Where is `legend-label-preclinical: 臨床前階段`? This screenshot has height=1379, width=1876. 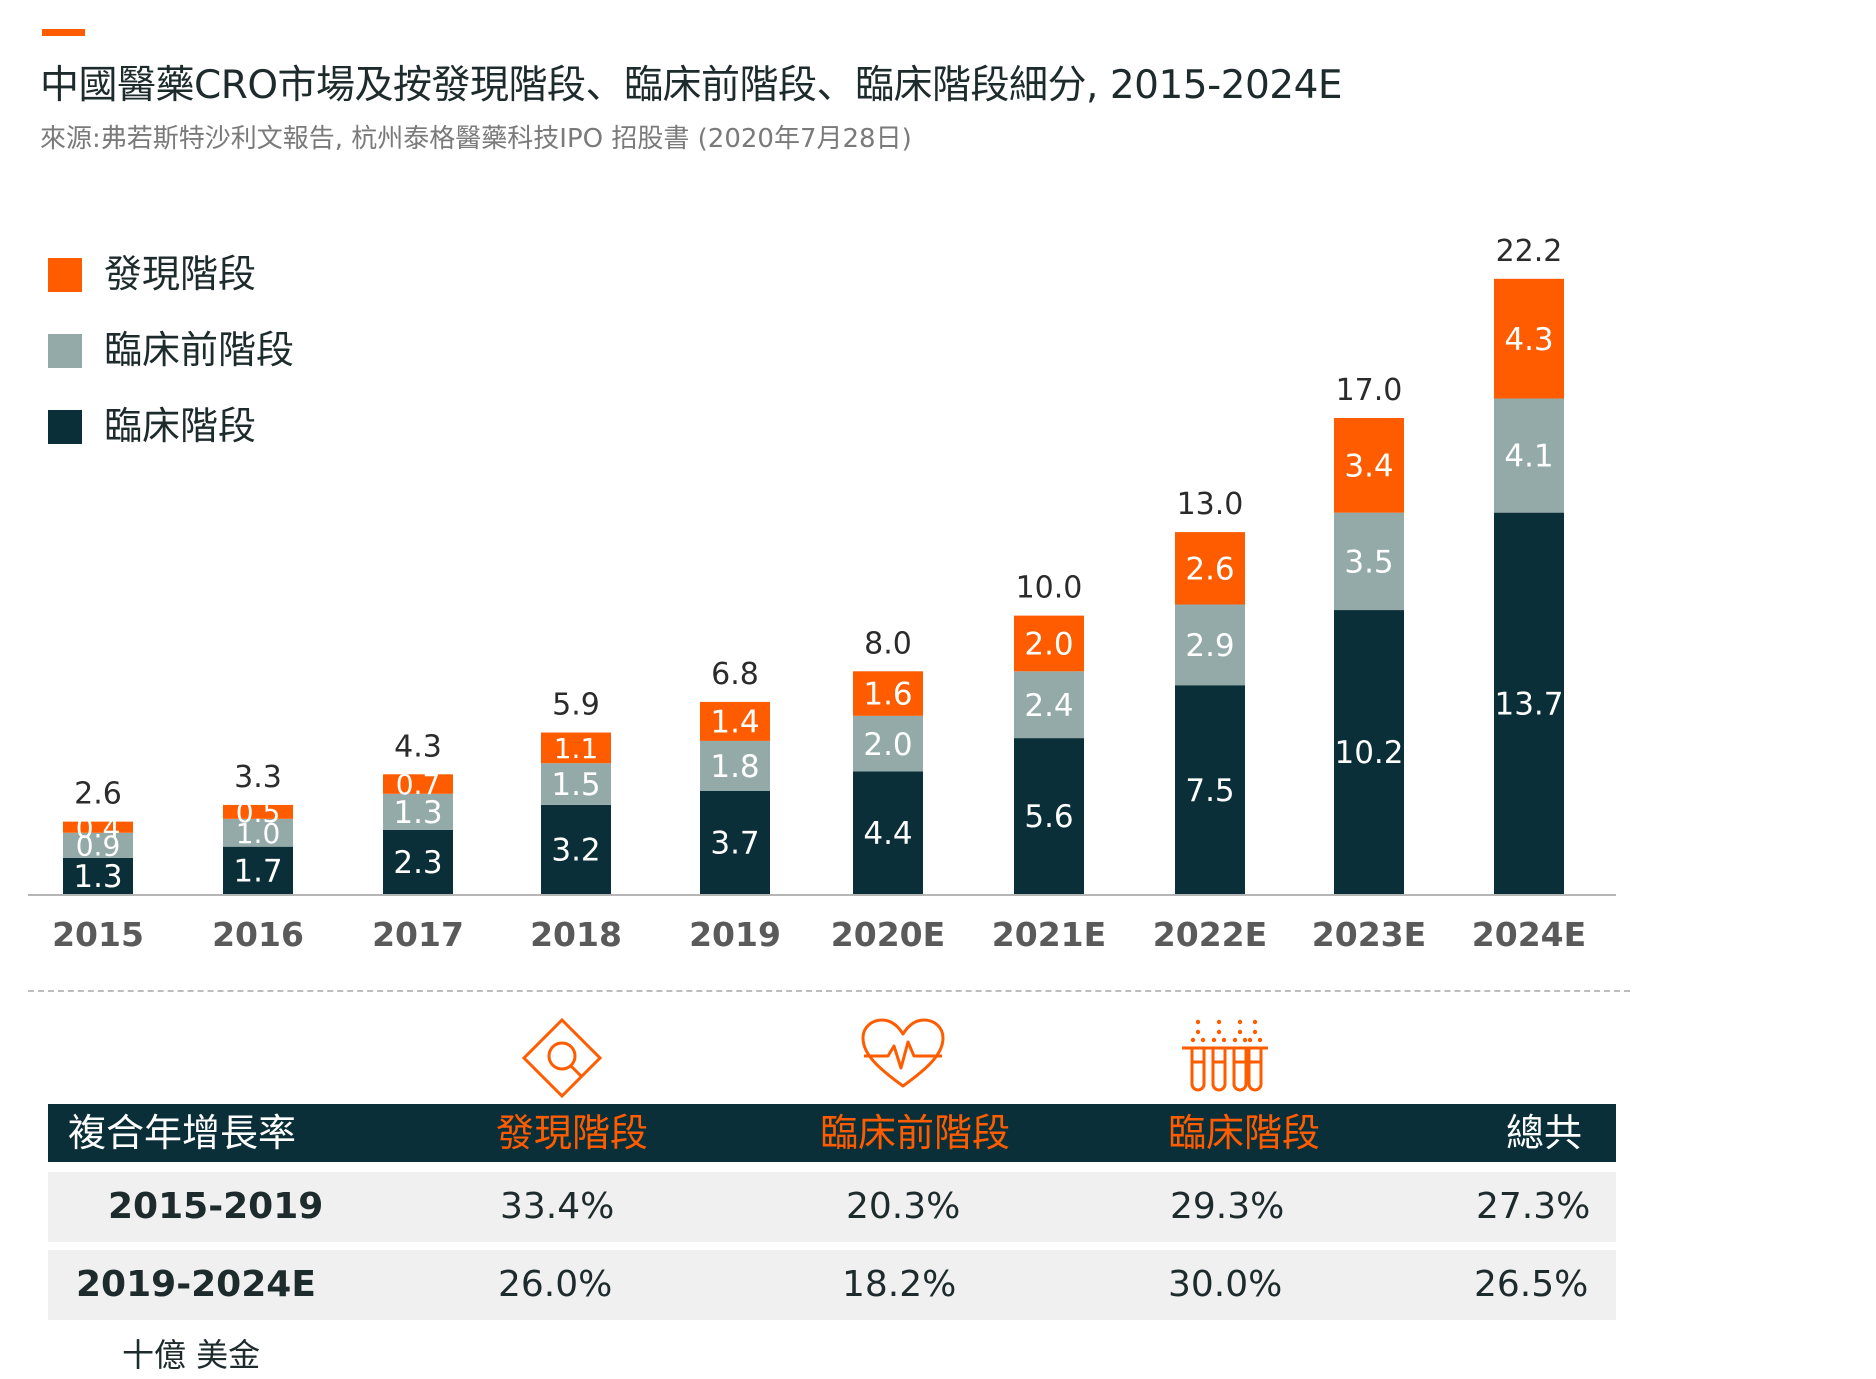 legend-label-preclinical: 臨床前階段 is located at coordinates (199, 350).